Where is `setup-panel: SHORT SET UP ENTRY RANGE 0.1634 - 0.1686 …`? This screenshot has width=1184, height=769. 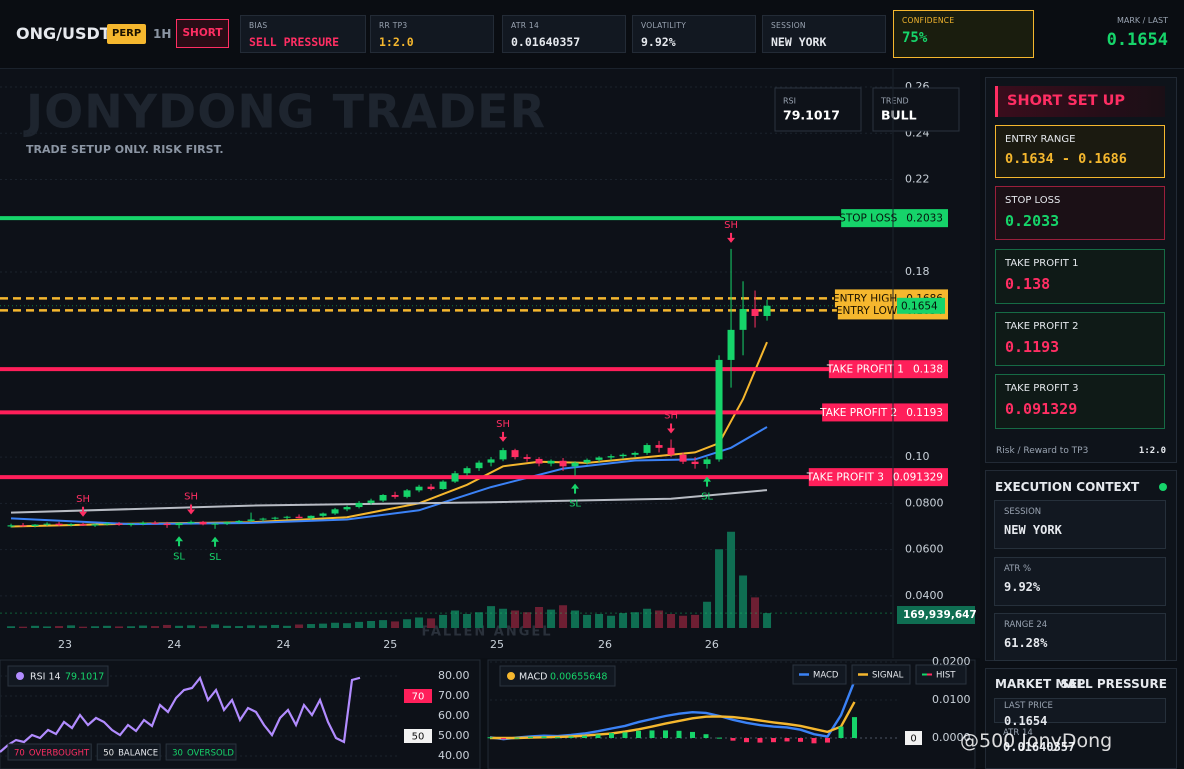 setup-panel: SHORT SET UP ENTRY RANGE 0.1634 - 0.1686 … is located at coordinates (1081, 270).